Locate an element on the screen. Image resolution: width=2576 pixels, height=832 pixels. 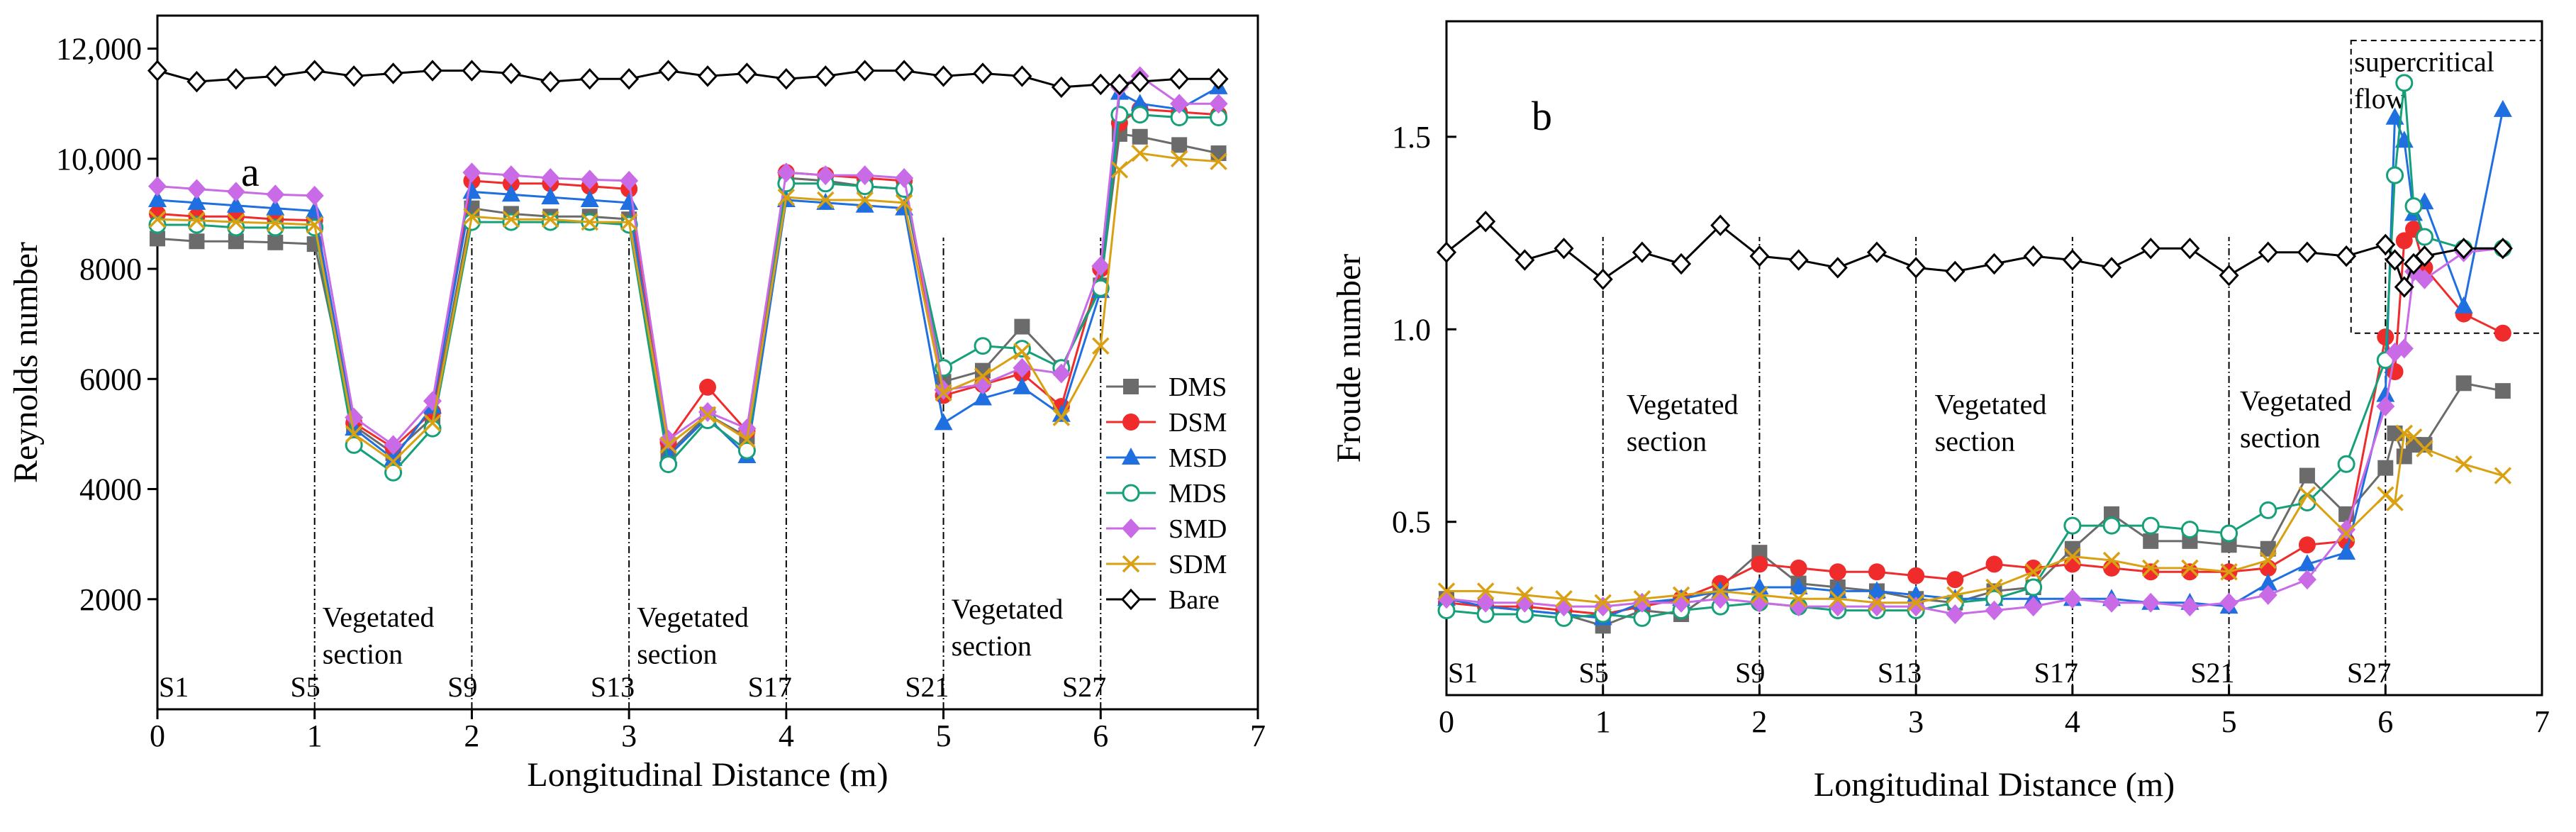
a-legend: DMS DSM MSD MDS SMD SDM Bare is located at coordinates (1166, 493).